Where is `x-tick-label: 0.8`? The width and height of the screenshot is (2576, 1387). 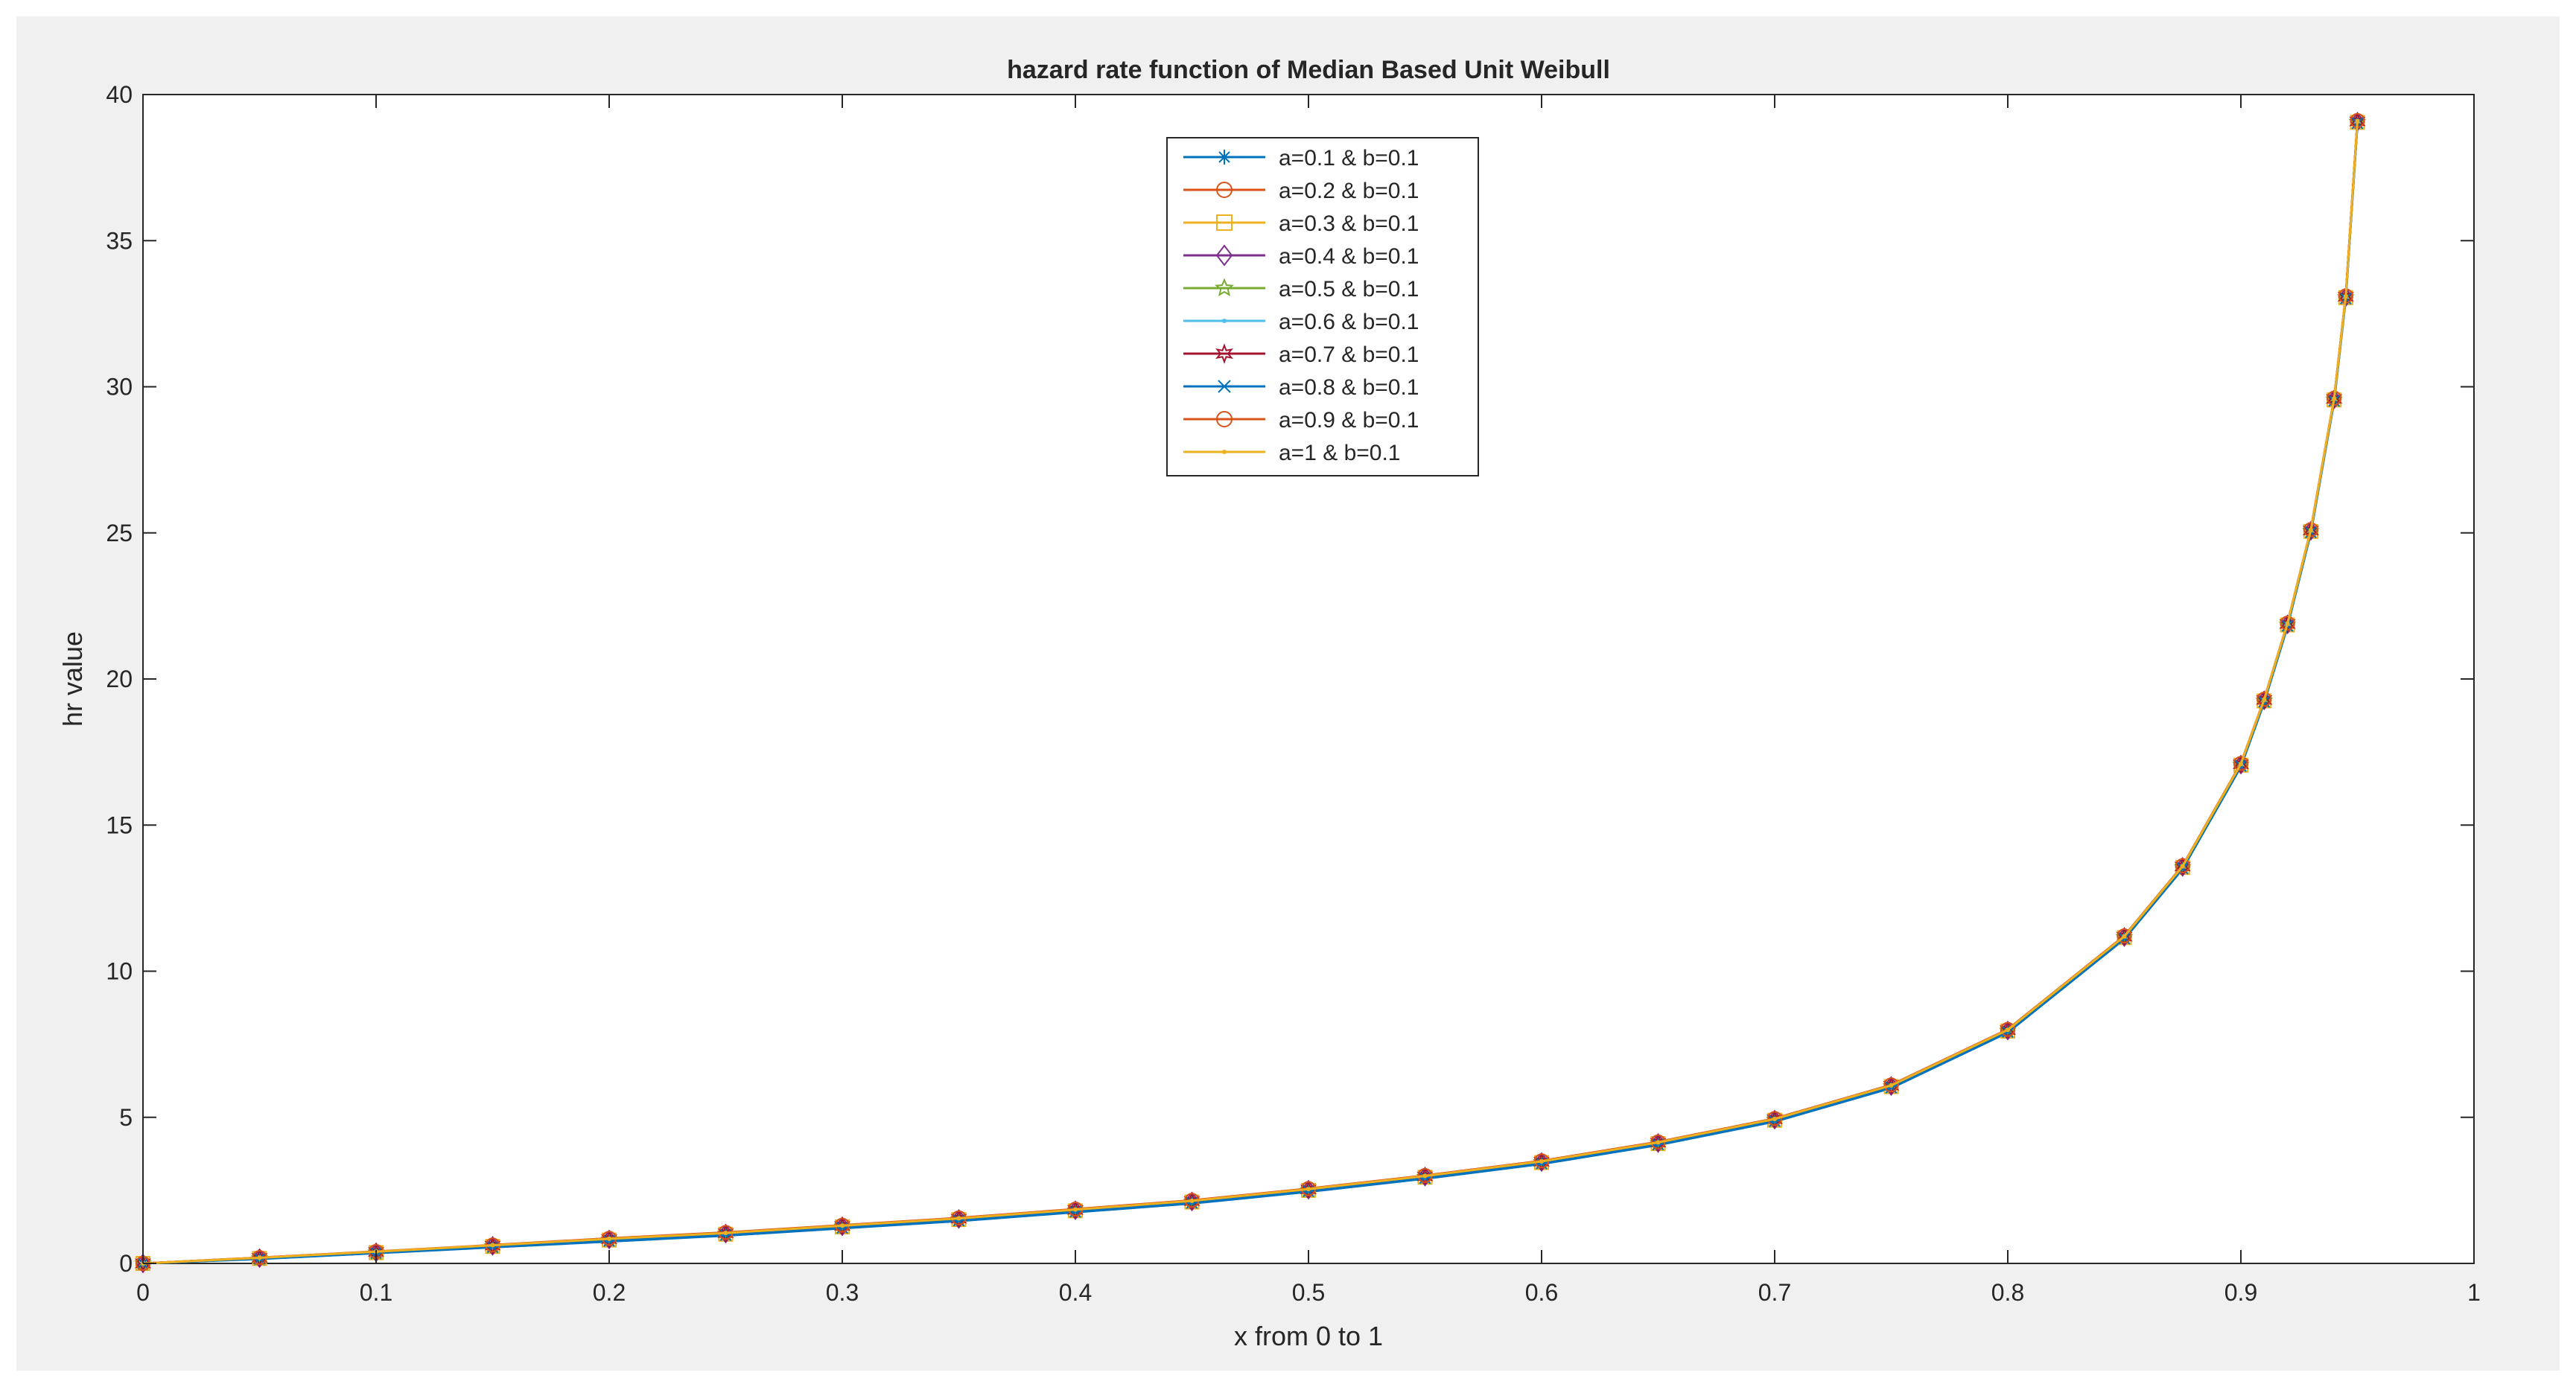 x-tick-label: 0.8 is located at coordinates (2007, 1292).